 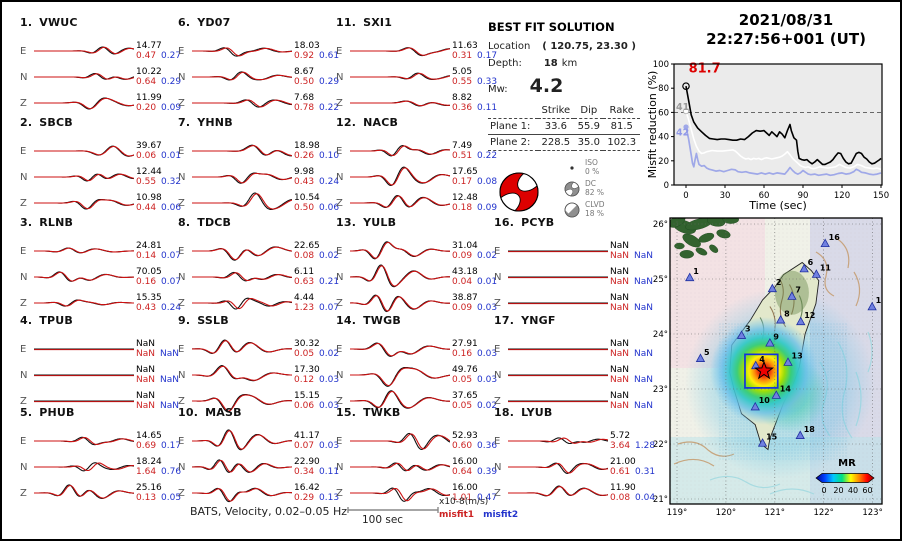 I want to click on iso-icon, so click(x=572, y=167).